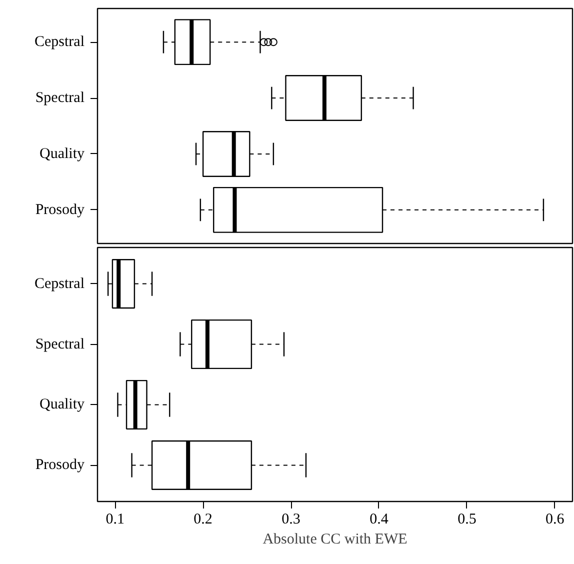 The width and height of the screenshot is (574, 564). I want to click on x-tick-label: 0.1, so click(115, 520).